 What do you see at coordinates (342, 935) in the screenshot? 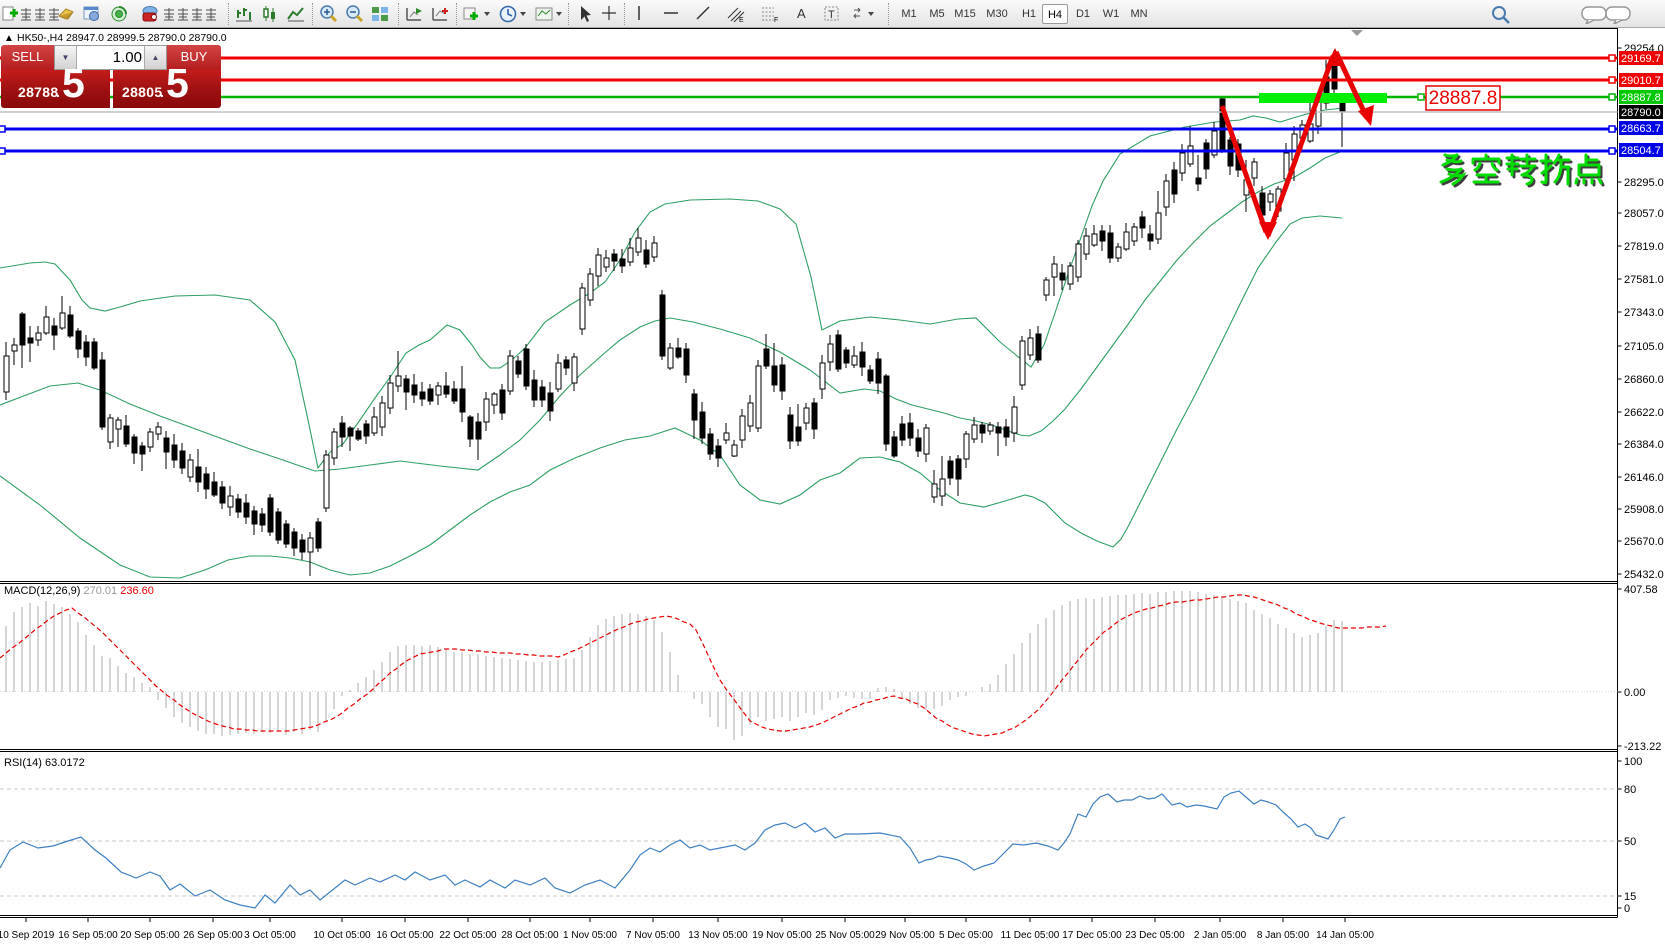
I see `svg-text: 10 Oct 05:00` at bounding box center [342, 935].